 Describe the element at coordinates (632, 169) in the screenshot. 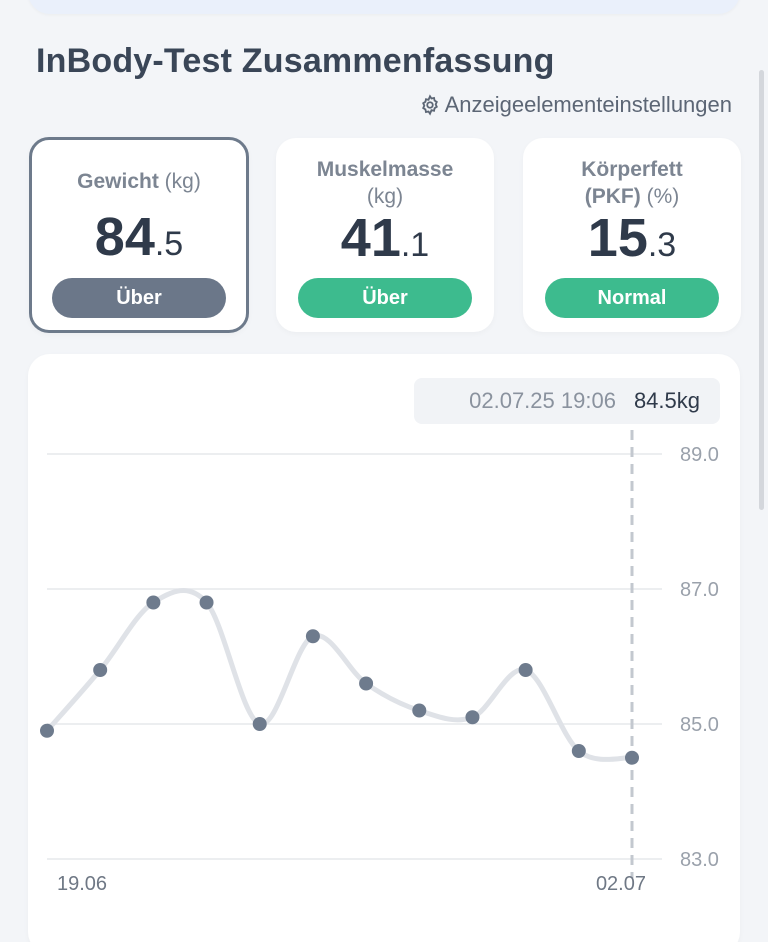

I see `metric-label-text: Körperfett` at that location.